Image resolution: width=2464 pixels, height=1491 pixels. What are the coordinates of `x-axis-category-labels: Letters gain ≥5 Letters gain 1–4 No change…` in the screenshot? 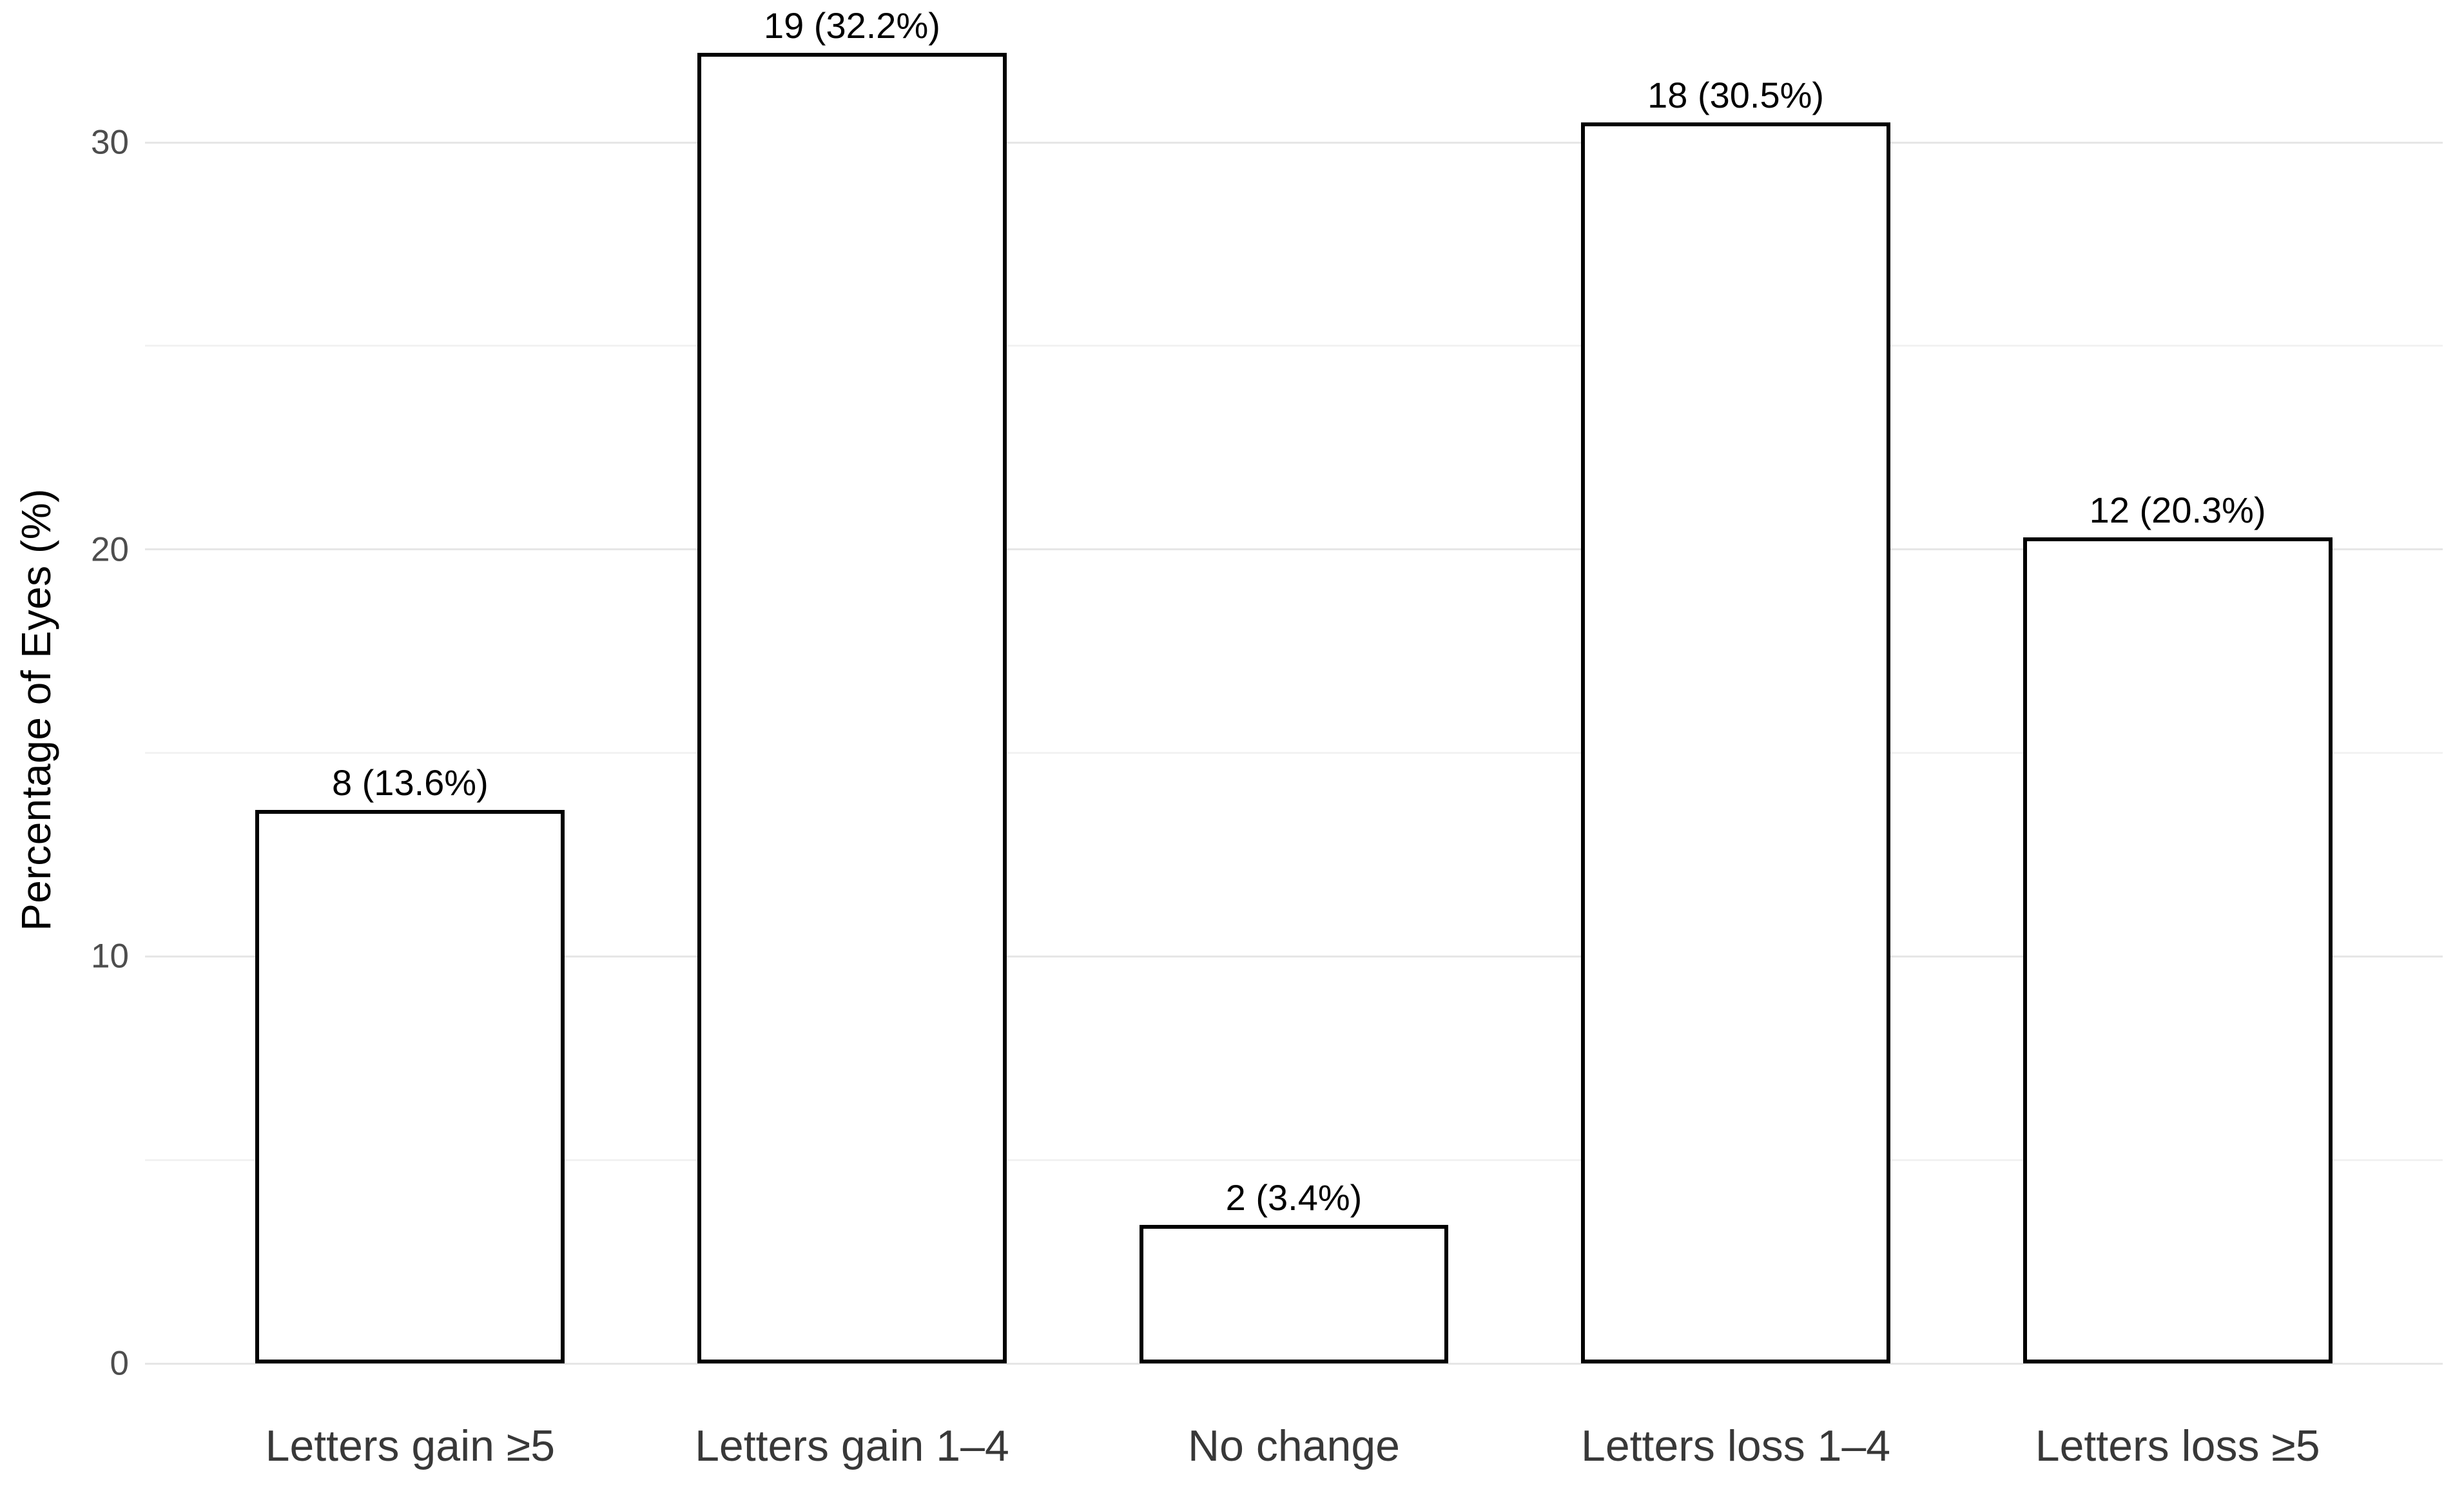 It's located at (1294, 1457).